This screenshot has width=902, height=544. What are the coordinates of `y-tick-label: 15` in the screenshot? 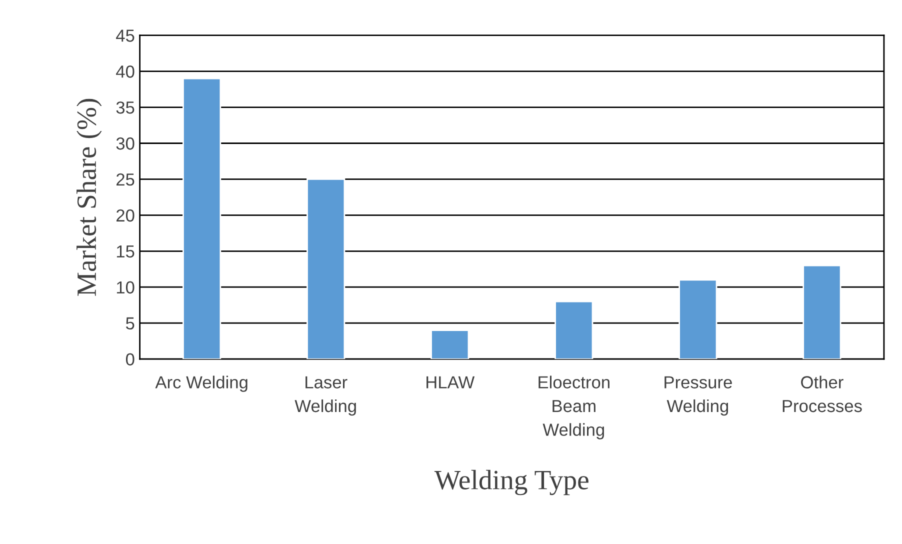 It's located at (125, 251).